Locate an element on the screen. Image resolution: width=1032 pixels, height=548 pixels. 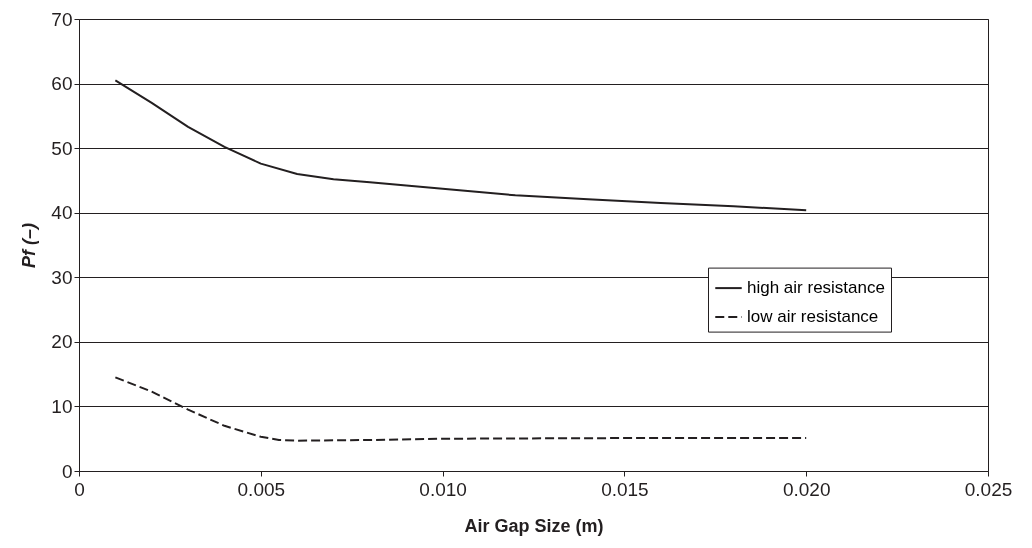
x-tick-label: 0.020 is located at coordinates (806, 489).